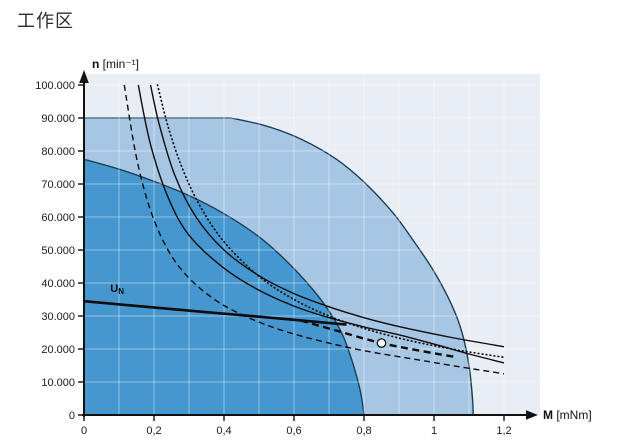 The height and width of the screenshot is (446, 624). Describe the element at coordinates (153, 431) in the screenshot. I see `x-tick-label: 0,2` at that location.